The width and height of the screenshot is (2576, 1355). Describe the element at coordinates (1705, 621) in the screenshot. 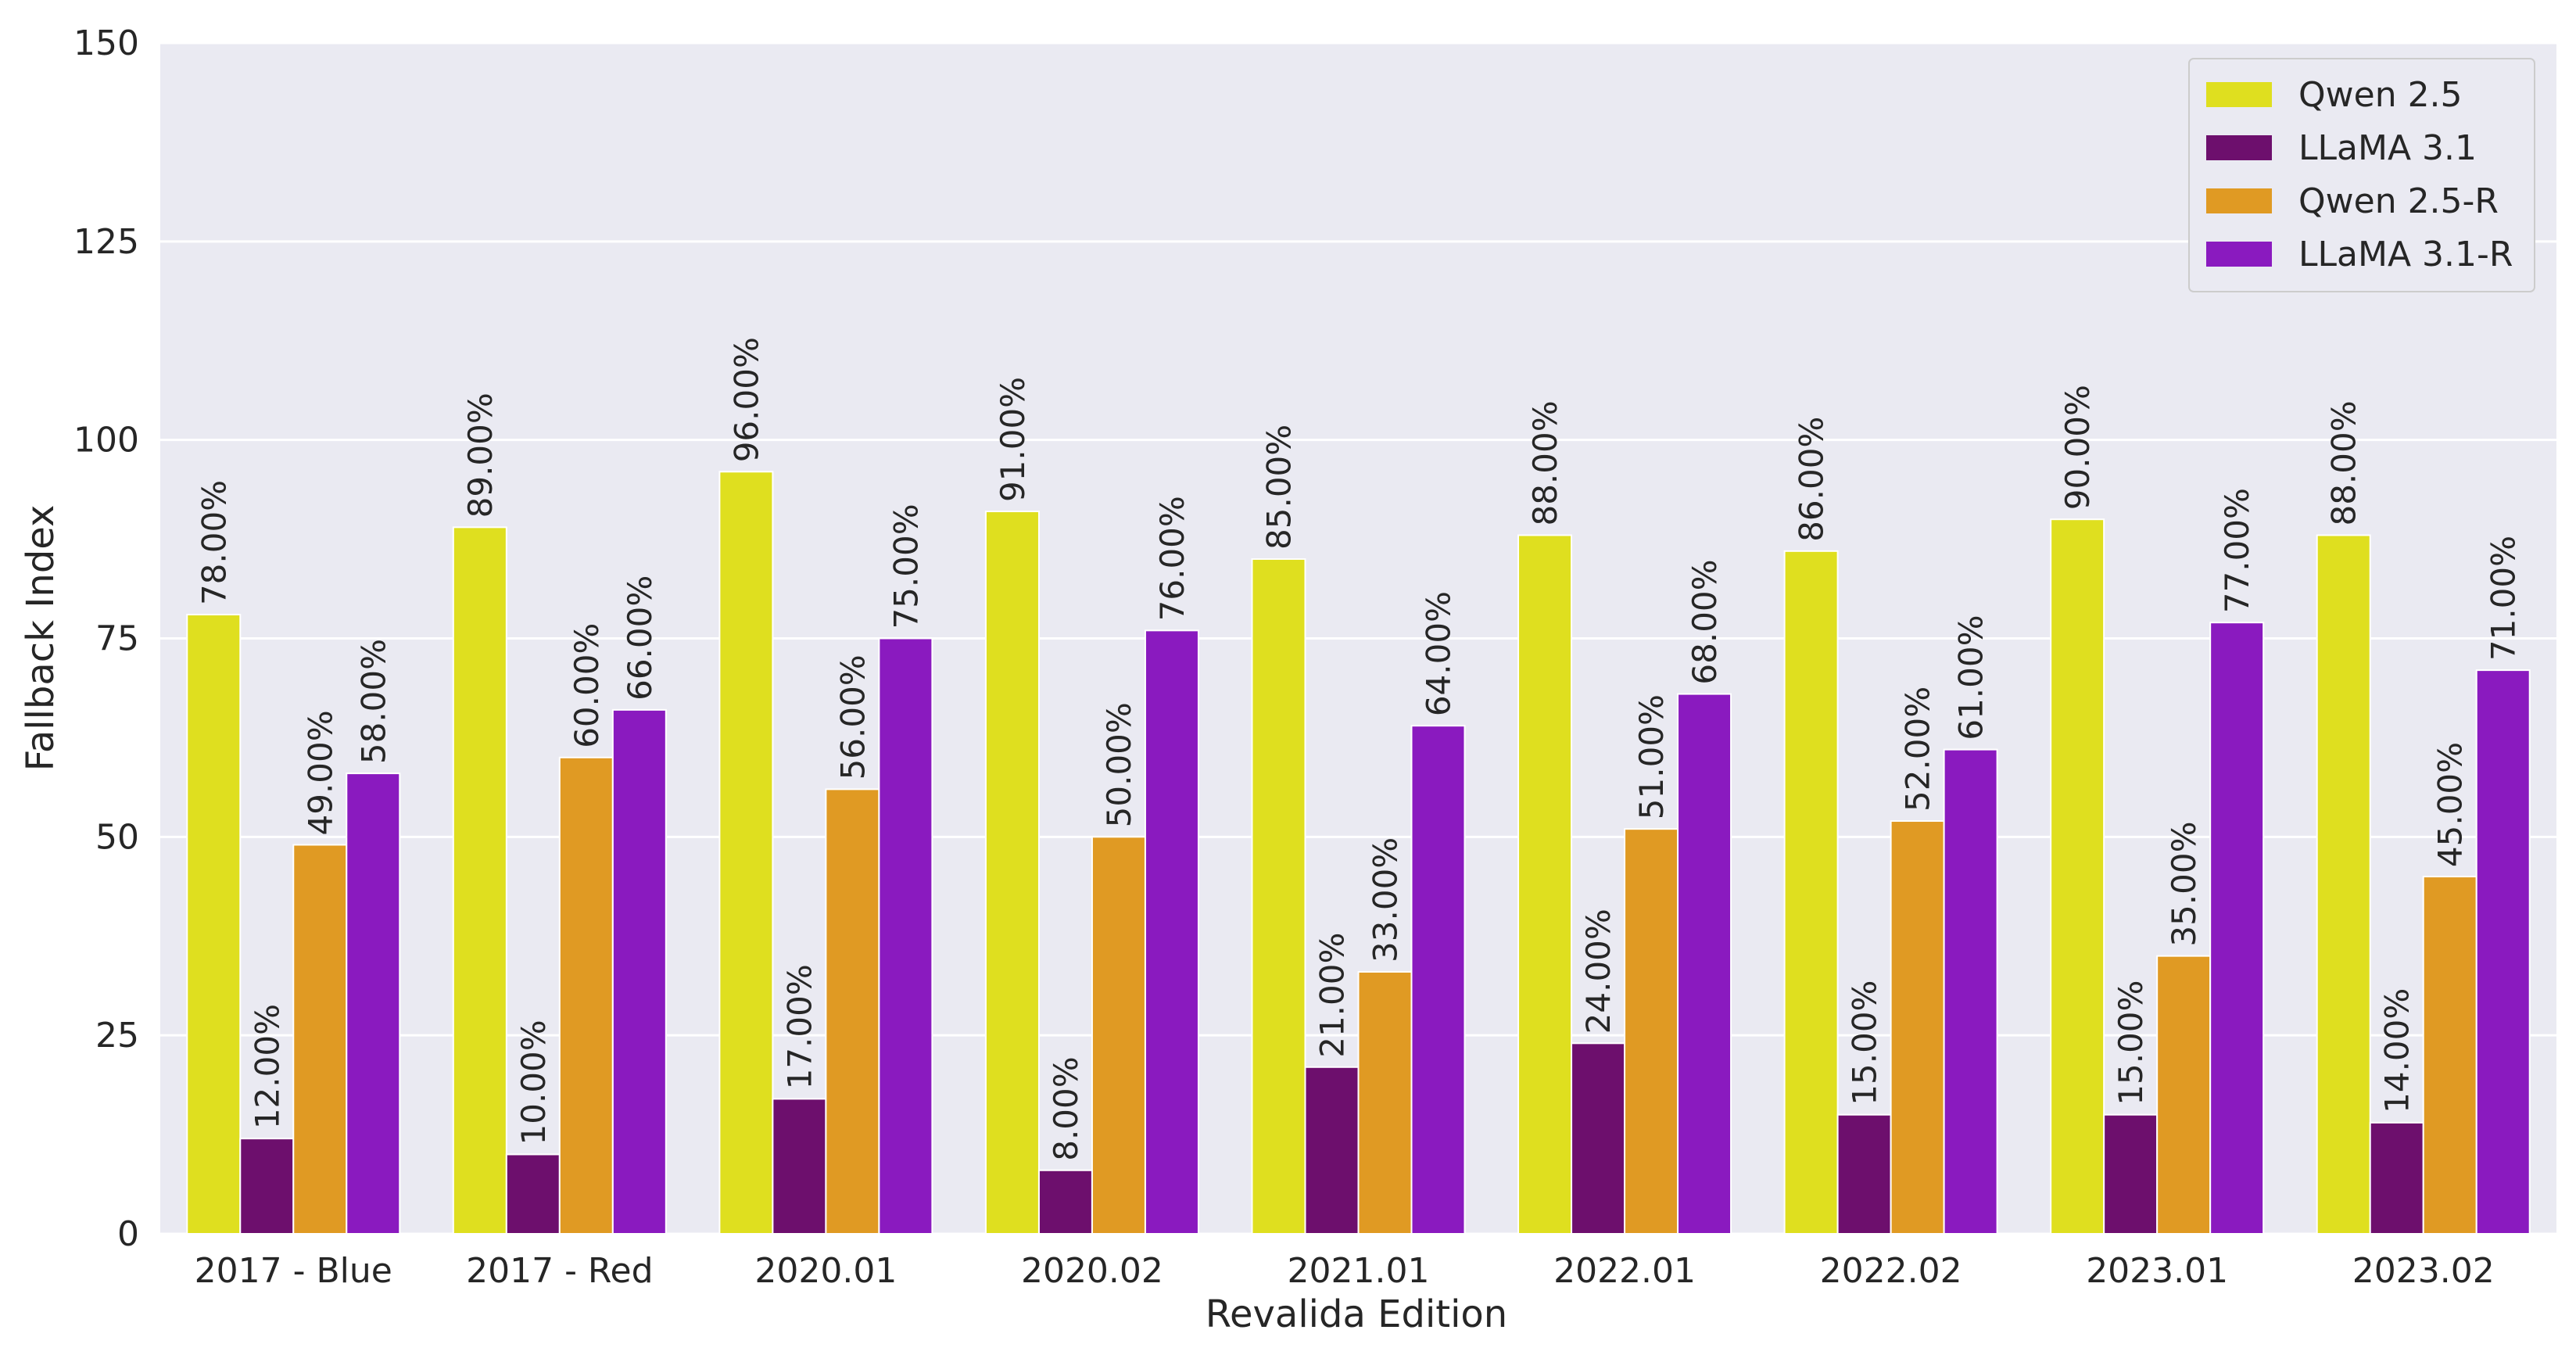

I see `data-label: 68.00%` at that location.